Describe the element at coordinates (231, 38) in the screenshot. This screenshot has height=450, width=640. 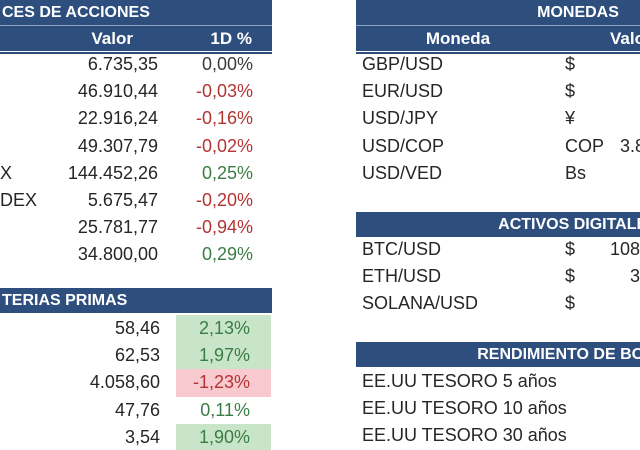
I see `column-header-1d-pct: 1D %` at that location.